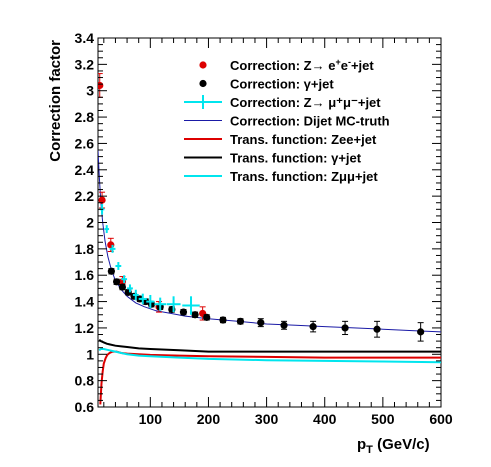  Describe the element at coordinates (90, 354) in the screenshot. I see `y-tick-label: 1` at that location.